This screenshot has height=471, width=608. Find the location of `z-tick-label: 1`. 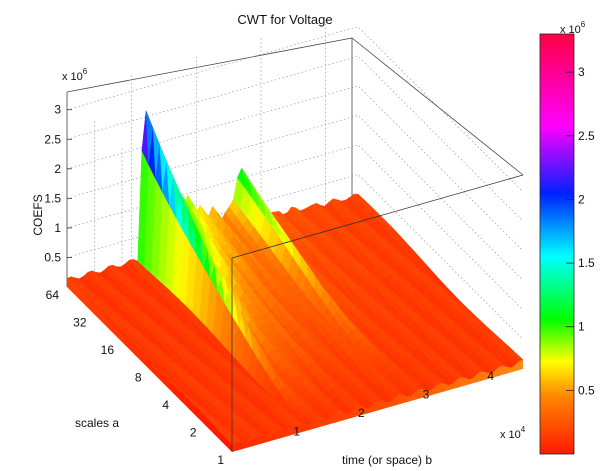

z-tick-label: 1 is located at coordinates (57, 228).